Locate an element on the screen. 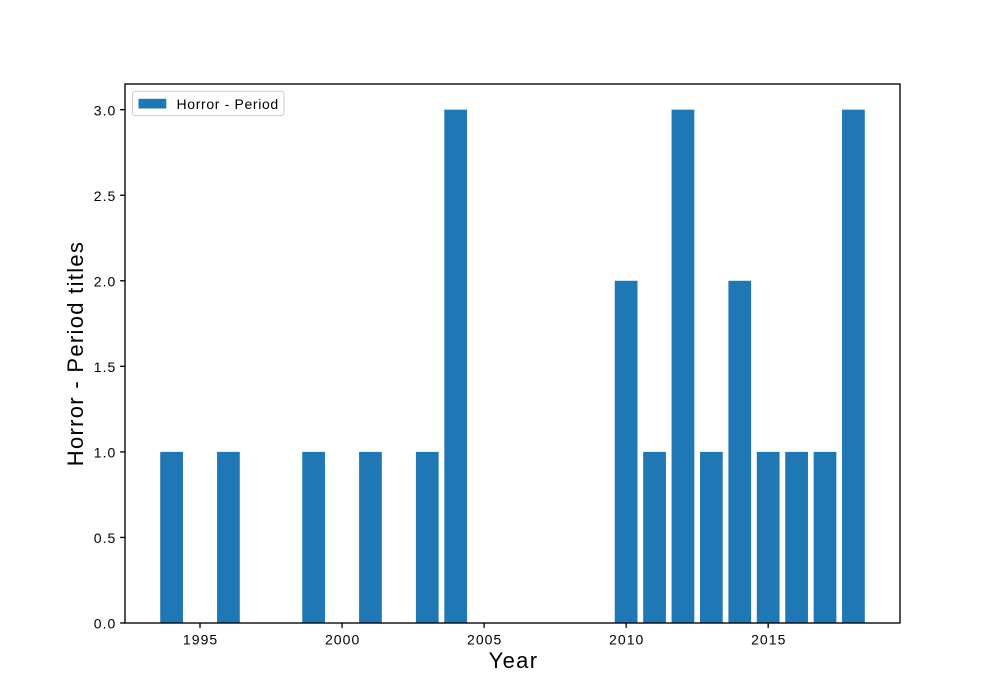 The height and width of the screenshot is (700, 1000). svg-text: 2015 is located at coordinates (768, 639).